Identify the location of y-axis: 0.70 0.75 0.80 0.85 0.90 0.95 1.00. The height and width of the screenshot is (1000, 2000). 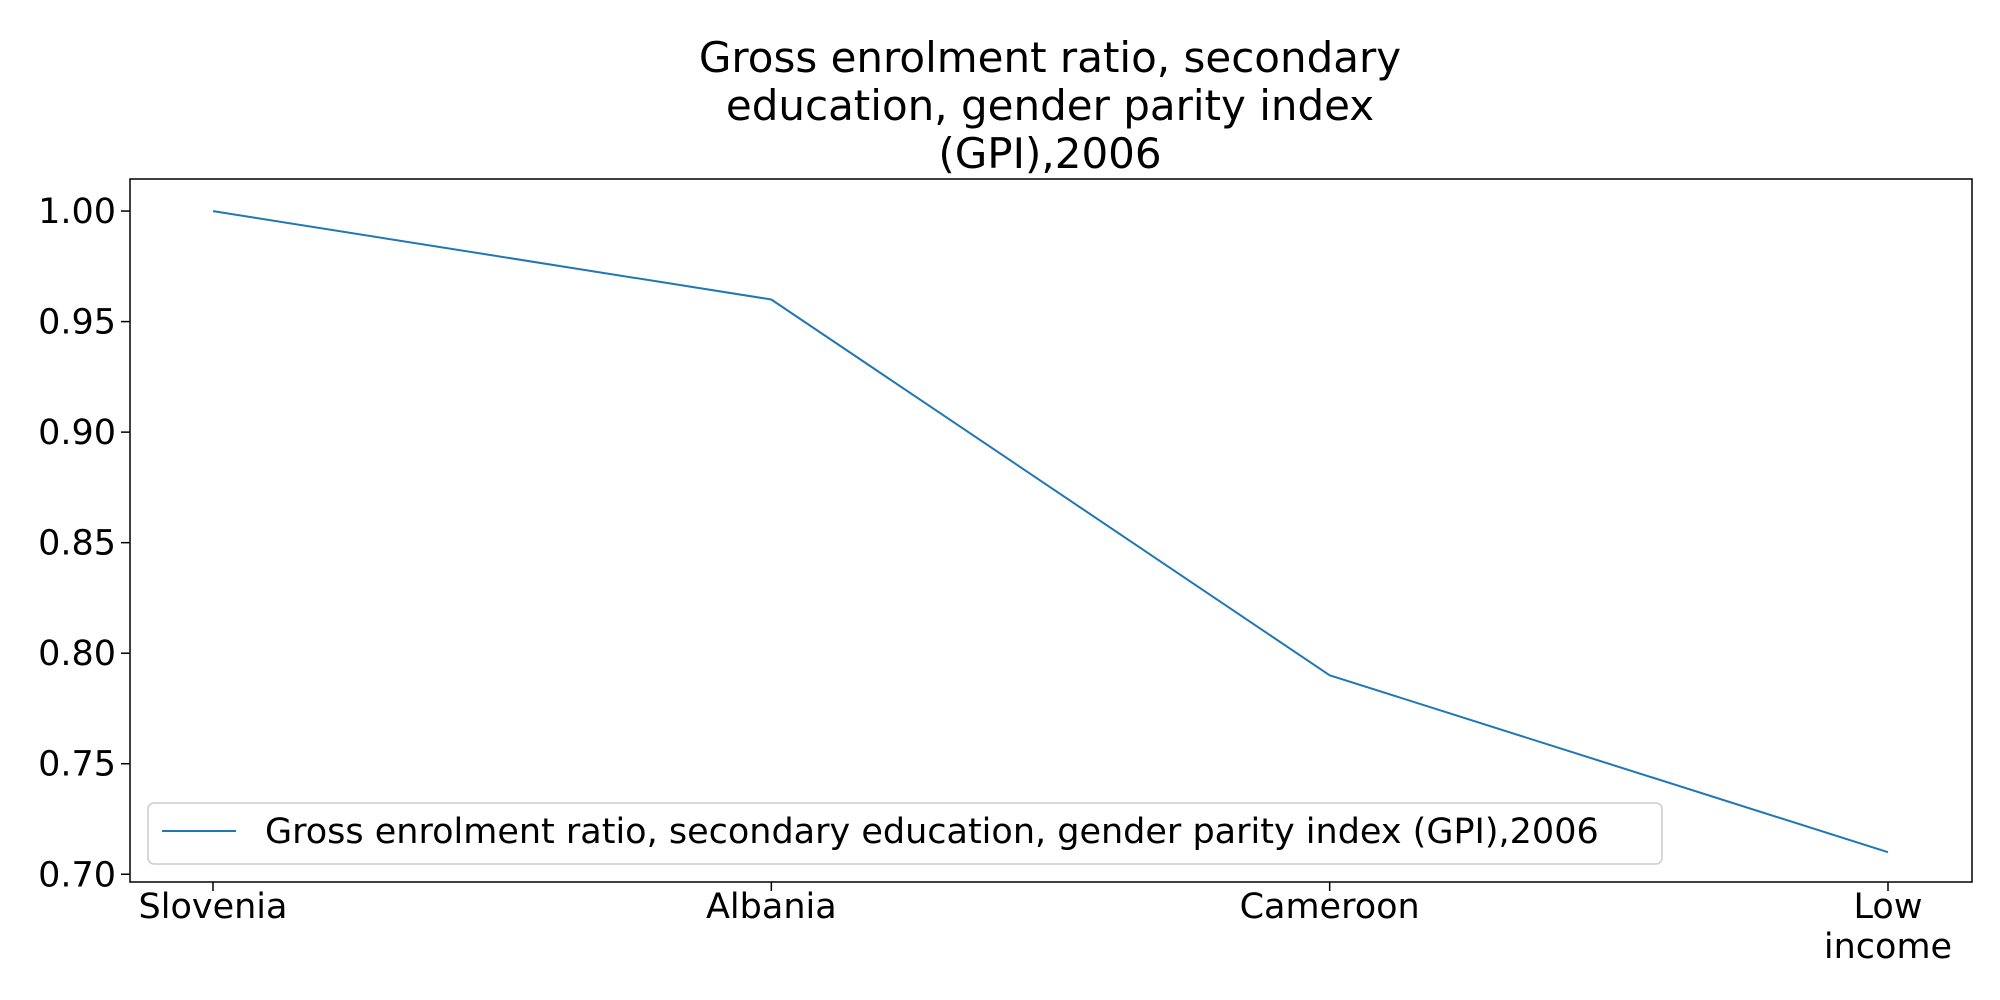
(84, 543).